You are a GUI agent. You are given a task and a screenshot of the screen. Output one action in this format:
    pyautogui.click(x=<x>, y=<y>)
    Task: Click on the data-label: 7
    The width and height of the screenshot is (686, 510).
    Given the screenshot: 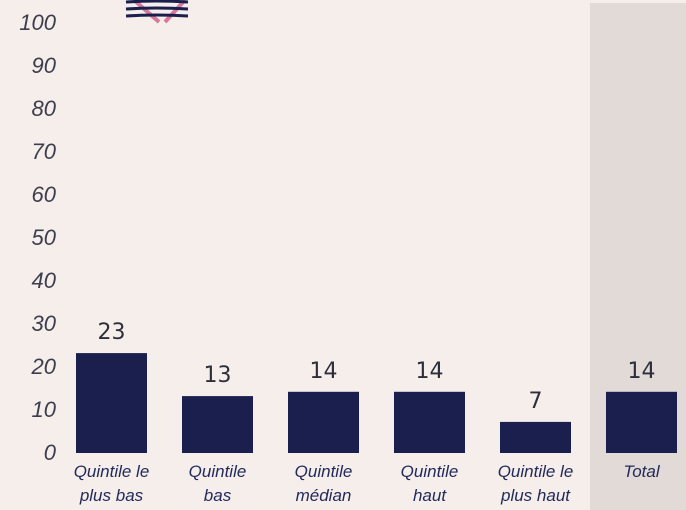 What is the action you would take?
    pyautogui.click(x=536, y=401)
    